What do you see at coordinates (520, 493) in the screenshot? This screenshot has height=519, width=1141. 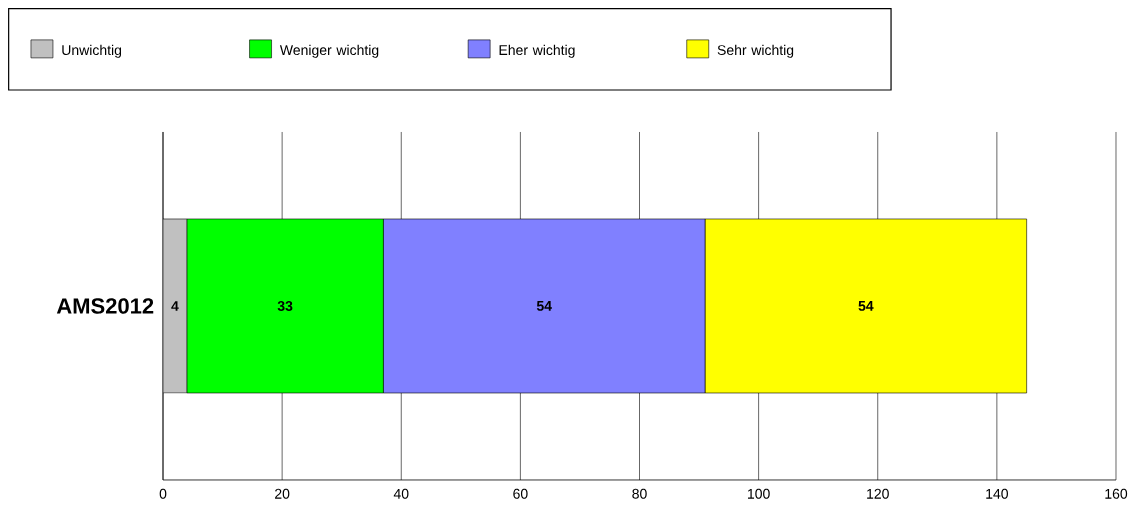 I see `x-tick-label: 60` at bounding box center [520, 493].